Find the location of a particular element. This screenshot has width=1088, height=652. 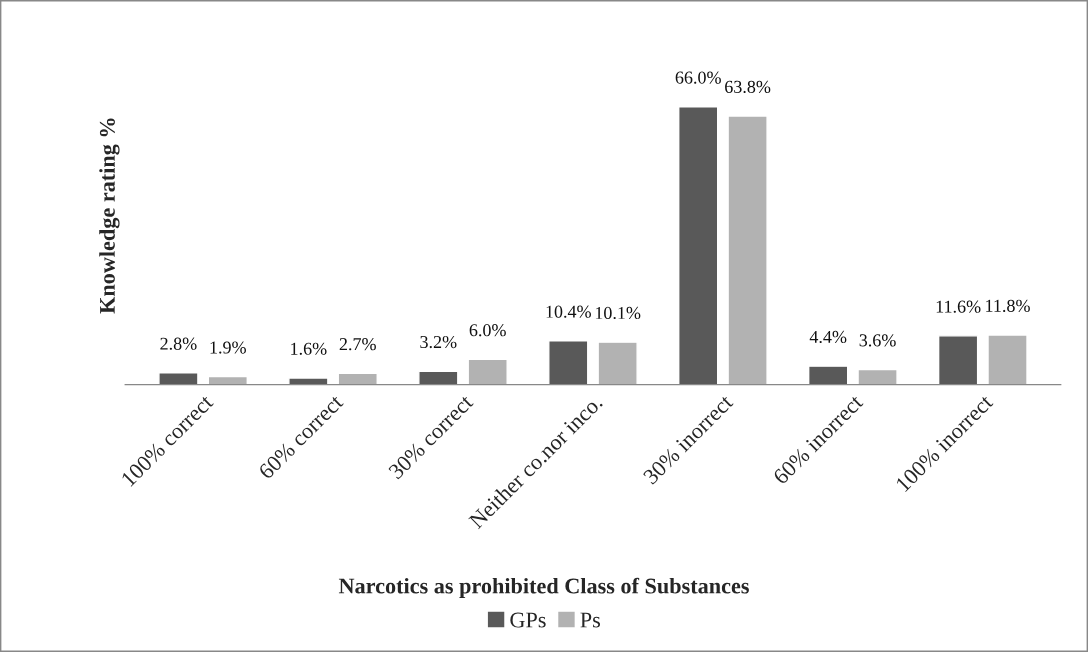

data-label: 4.4% is located at coordinates (828, 337).